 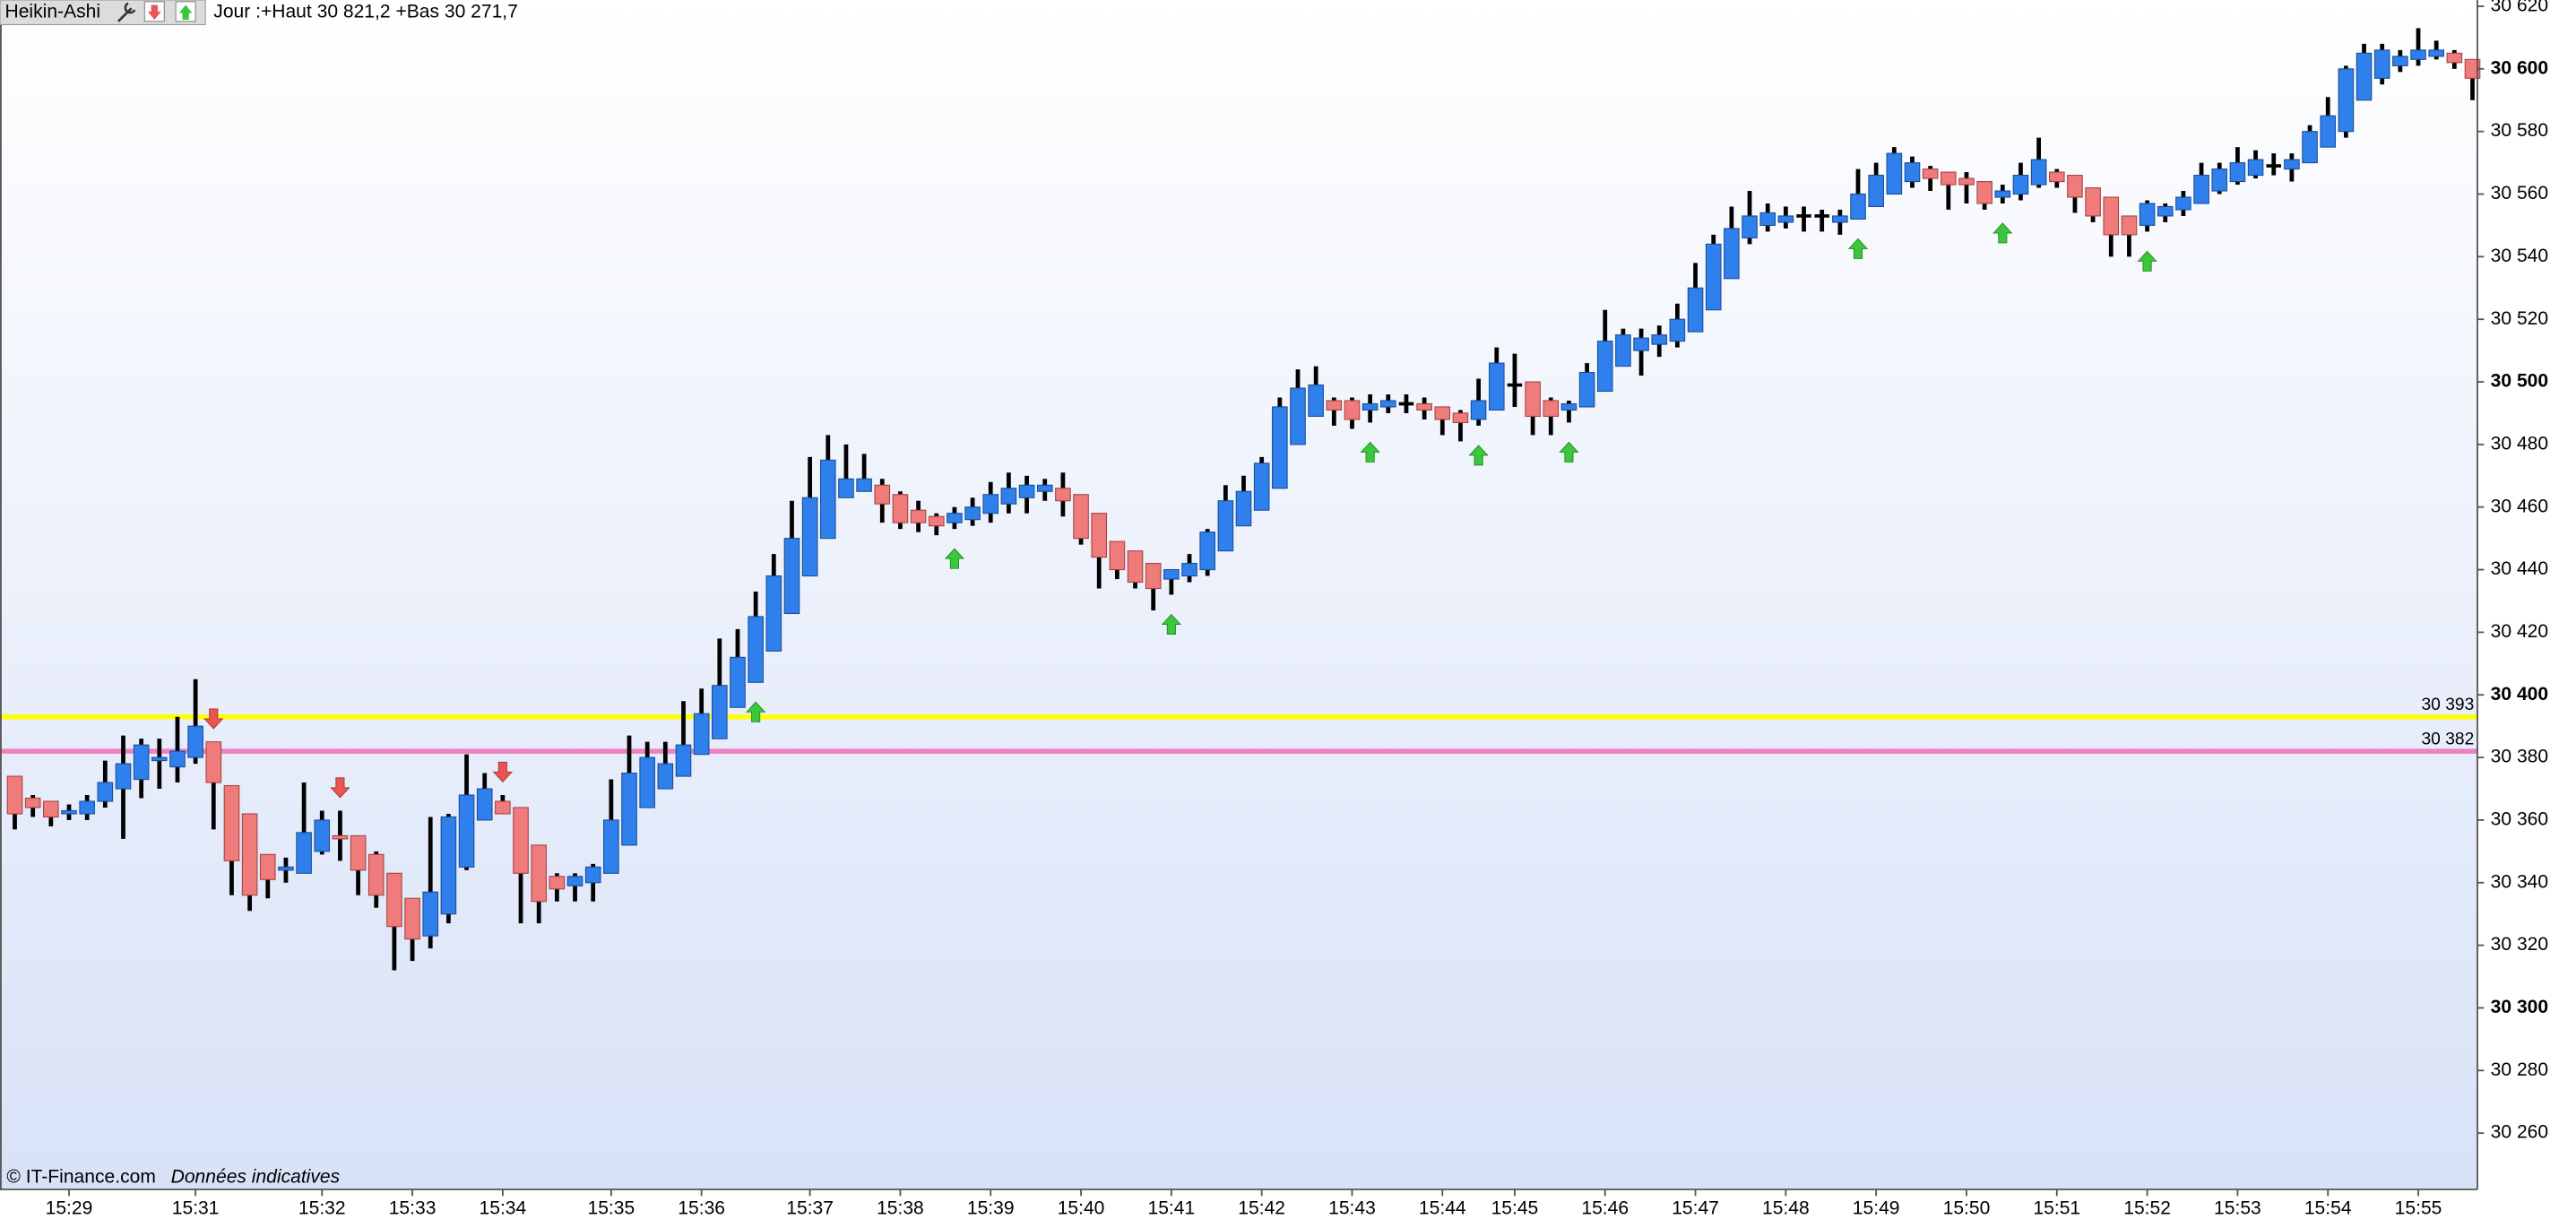 I want to click on y-tick-label: 30 580, so click(x=2519, y=130).